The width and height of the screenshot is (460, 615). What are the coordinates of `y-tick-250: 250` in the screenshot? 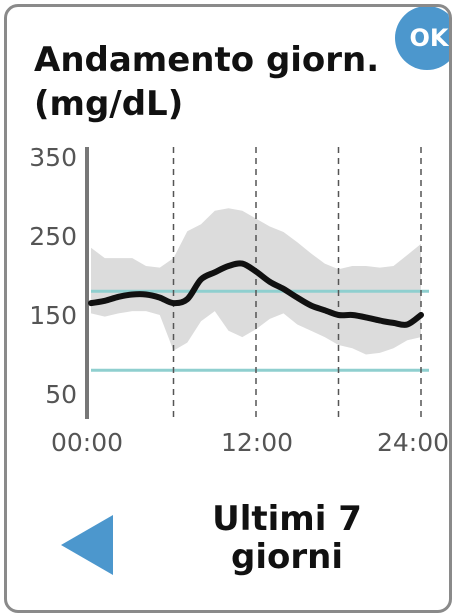 It's located at (53, 236).